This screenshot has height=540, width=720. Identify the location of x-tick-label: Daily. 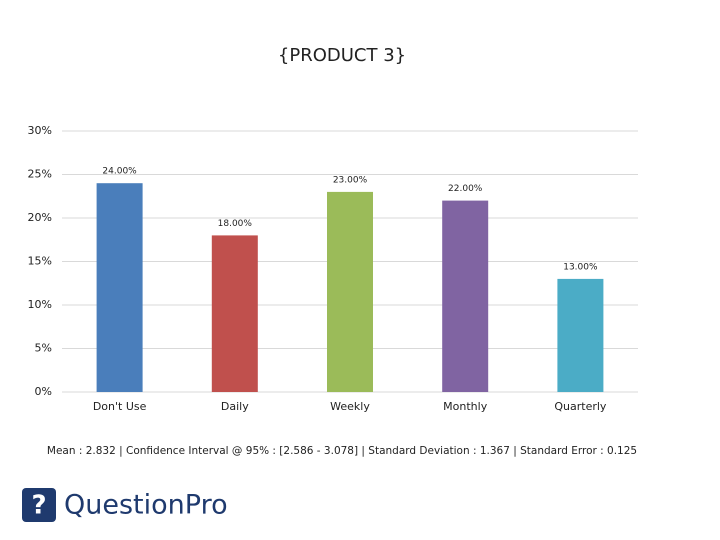
(235, 406).